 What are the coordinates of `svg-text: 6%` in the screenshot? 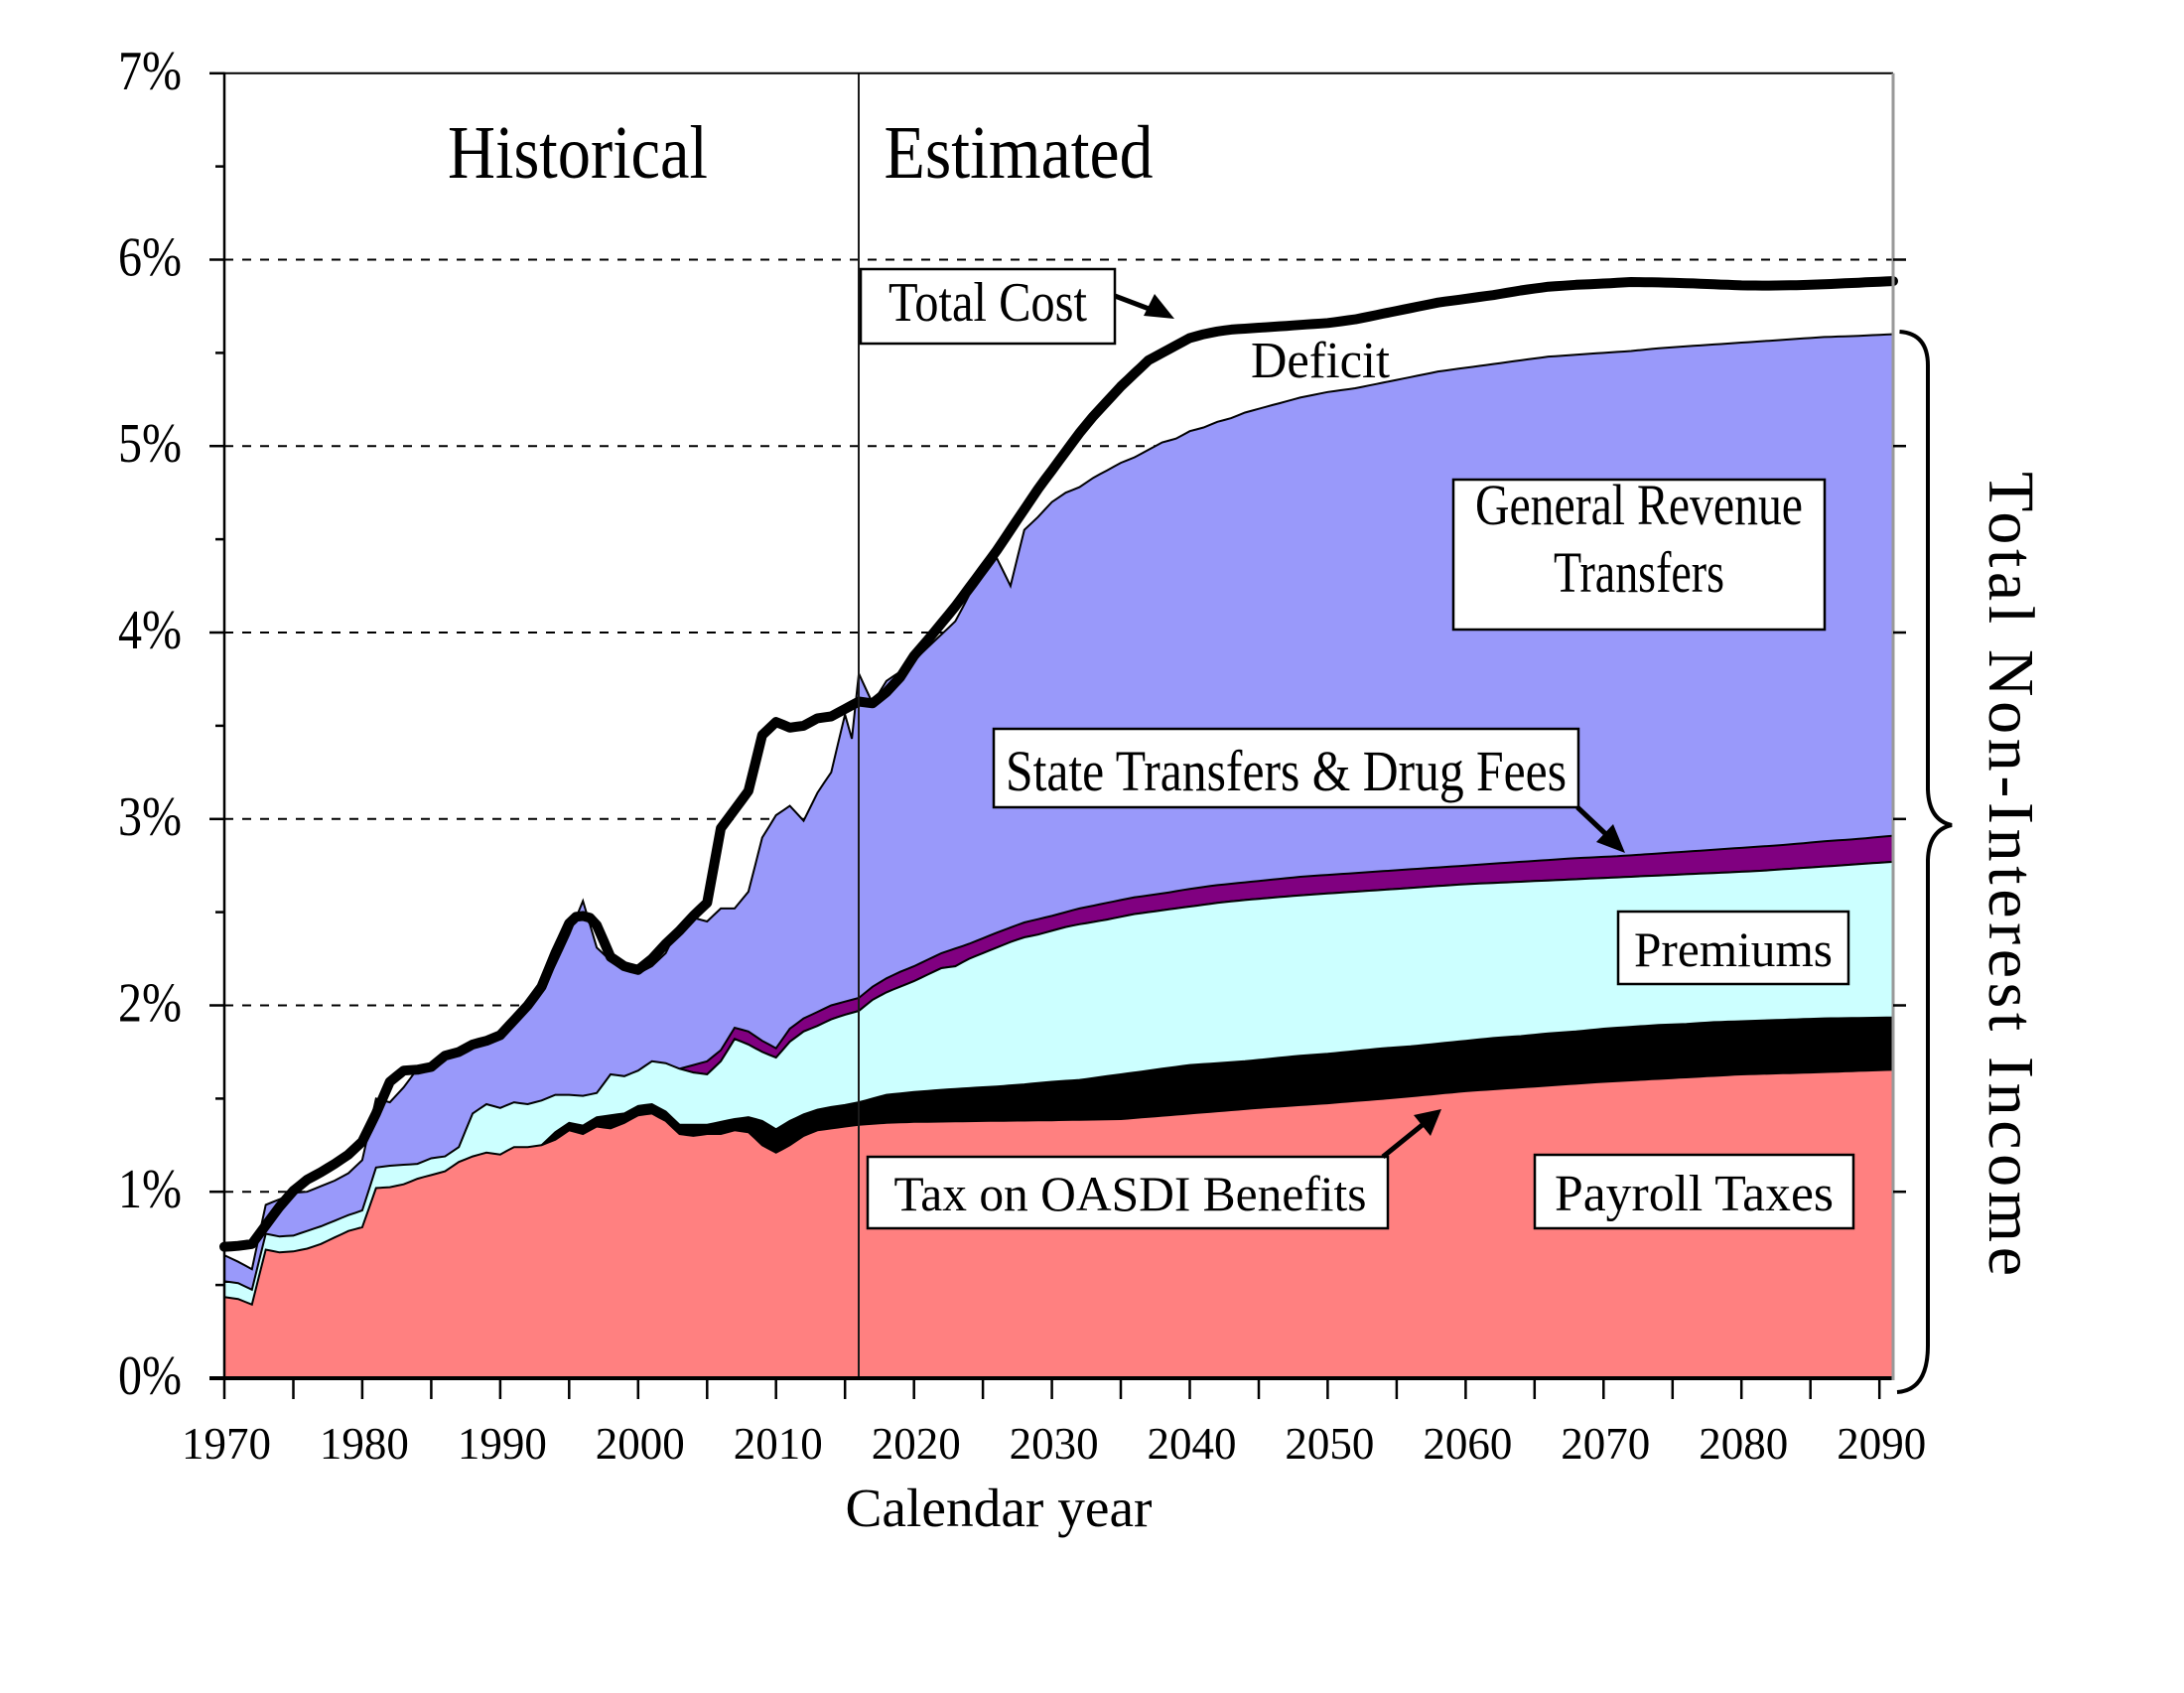 It's located at (150, 258).